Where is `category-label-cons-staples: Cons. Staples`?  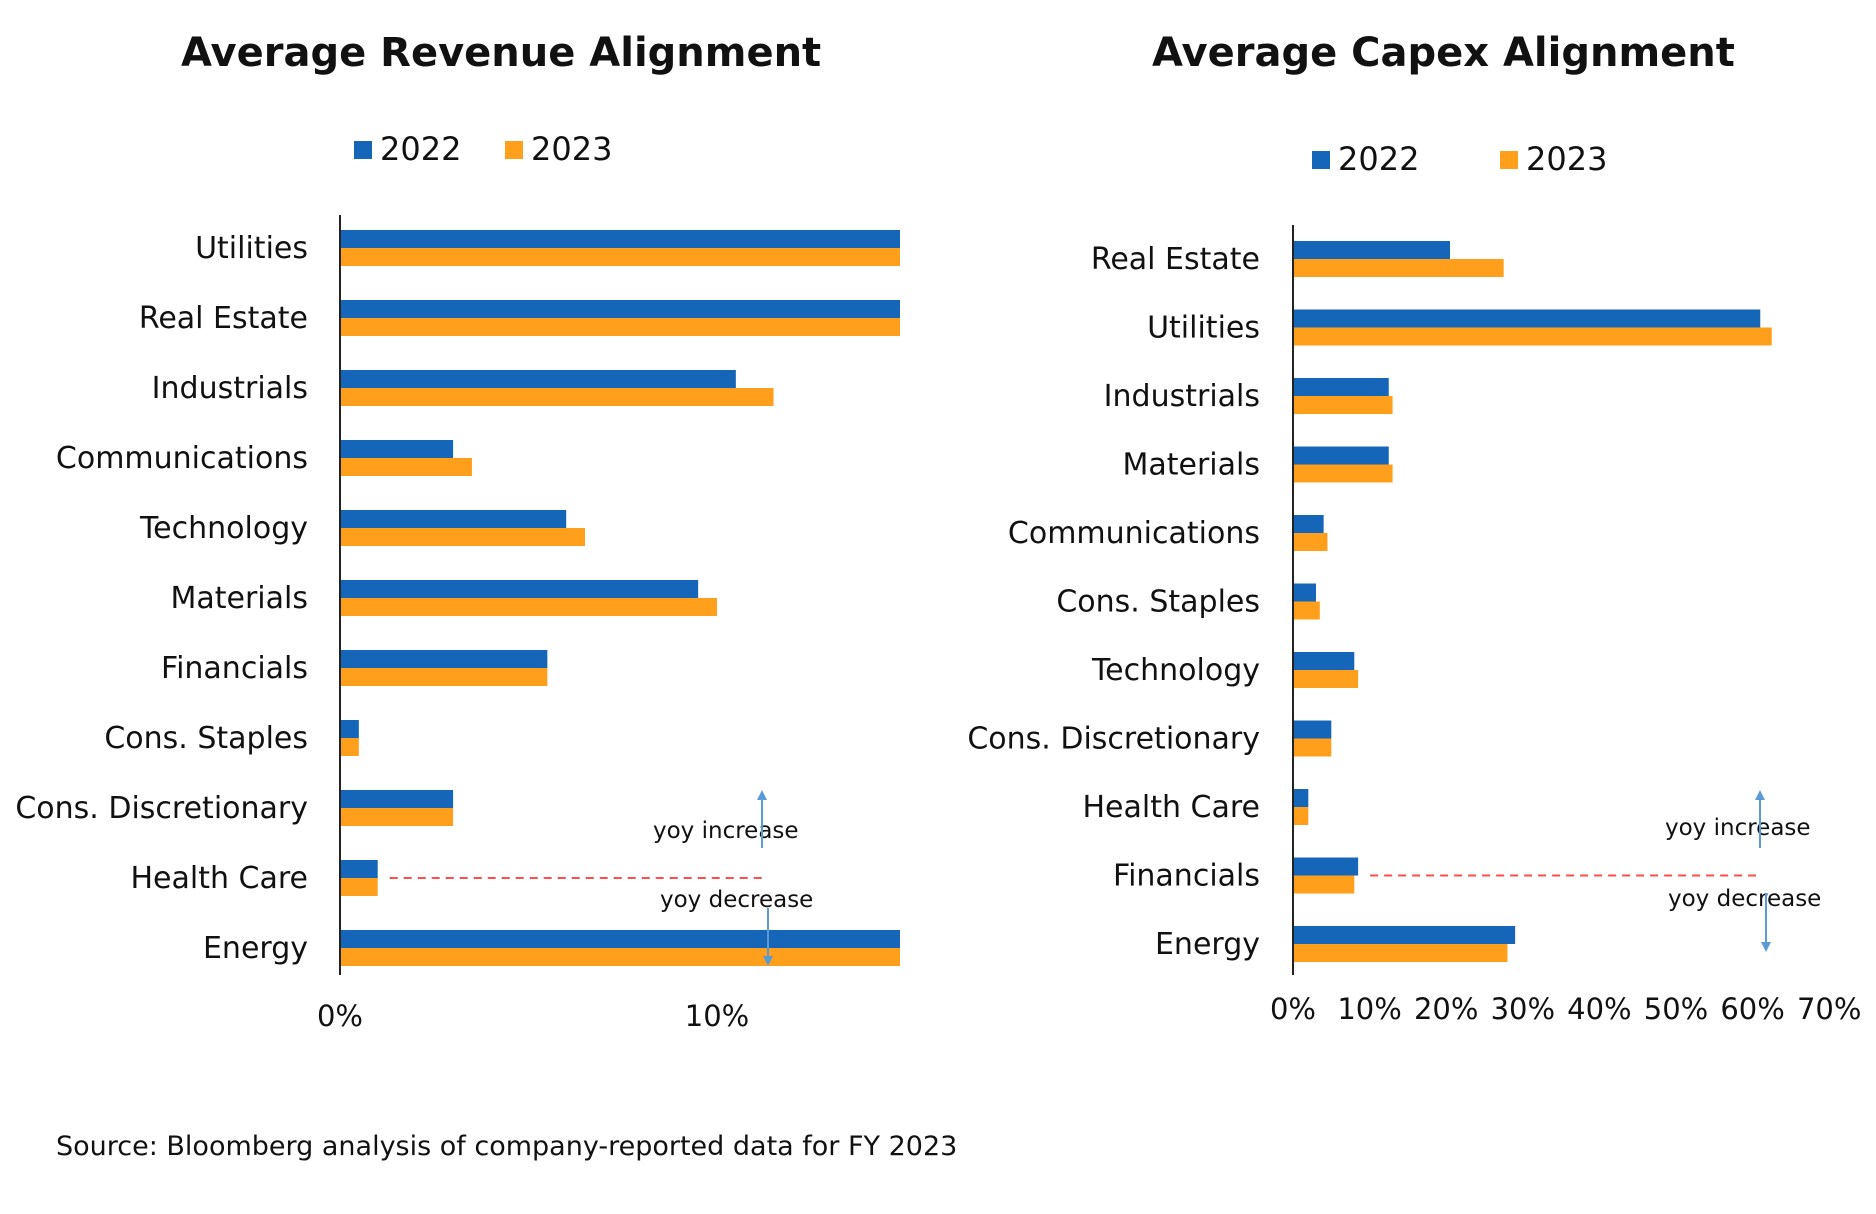
category-label-cons-staples: Cons. Staples is located at coordinates (206, 738).